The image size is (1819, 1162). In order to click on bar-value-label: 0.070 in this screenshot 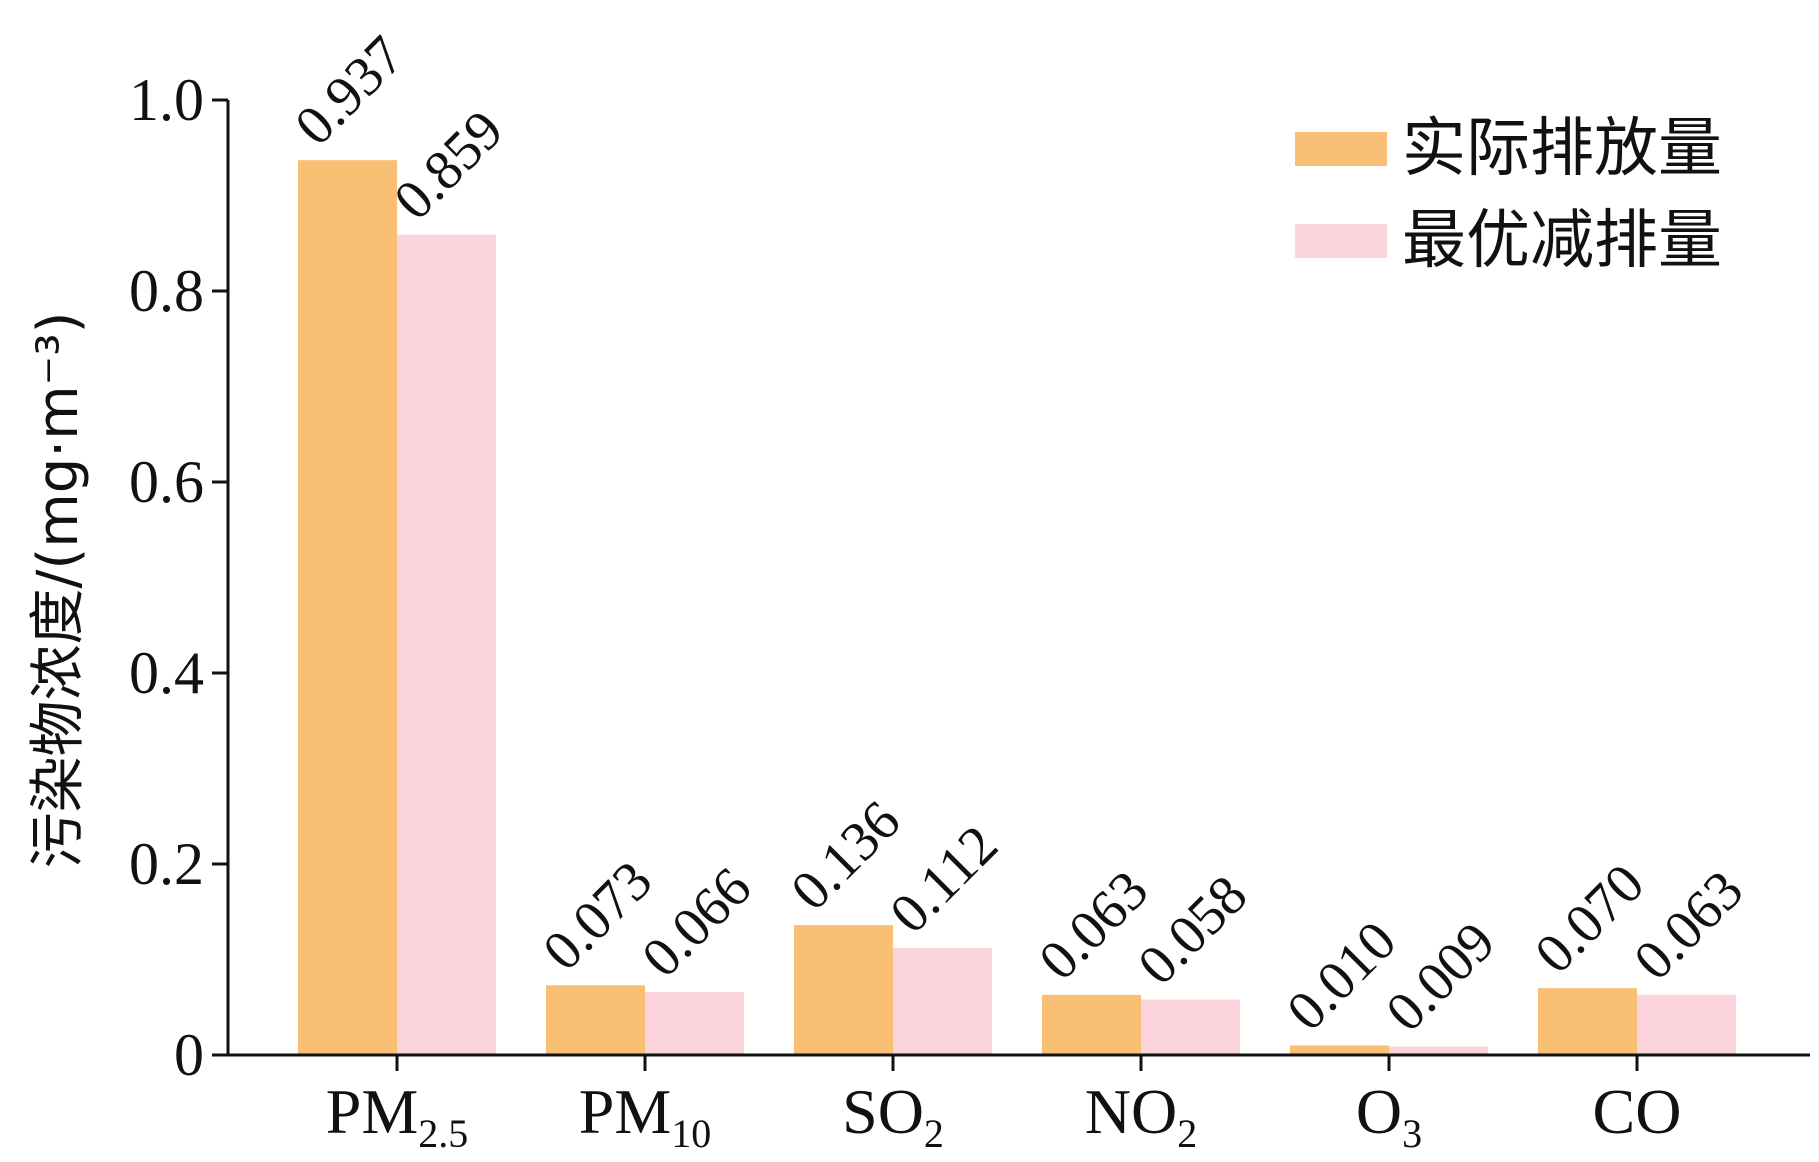, I will do `click(1589, 918)`.